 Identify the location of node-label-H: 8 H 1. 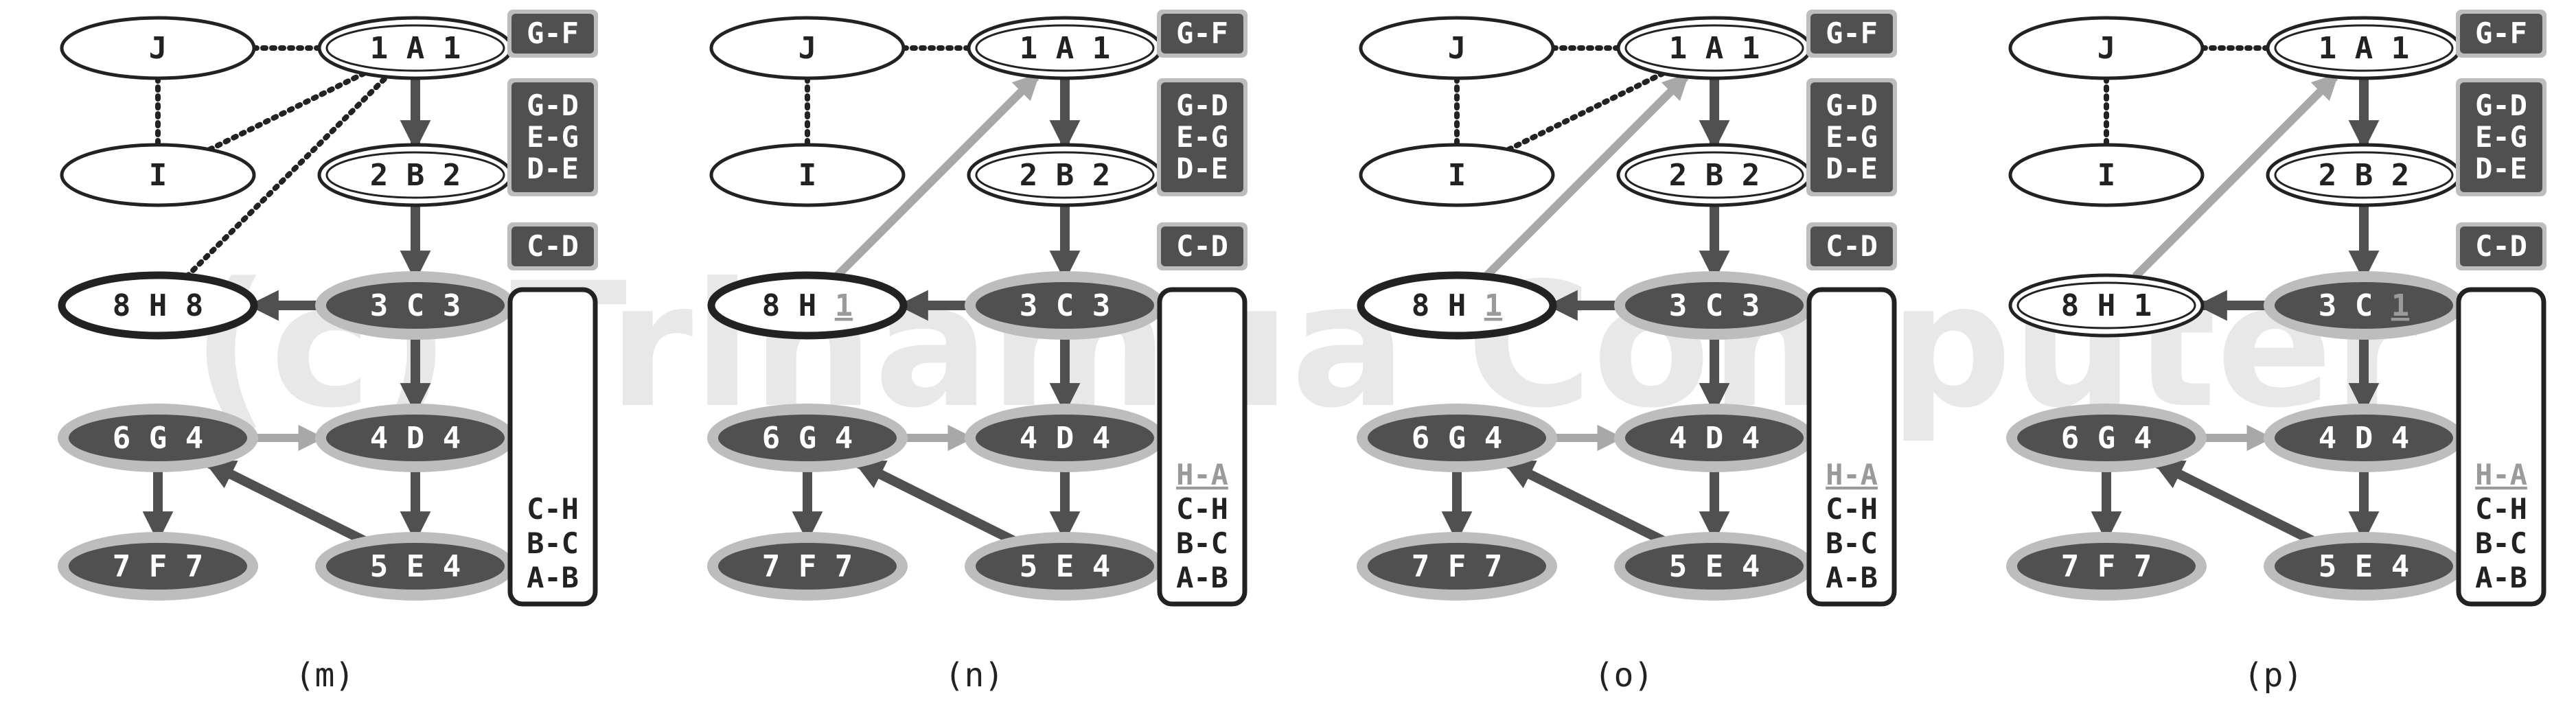
(2106, 306).